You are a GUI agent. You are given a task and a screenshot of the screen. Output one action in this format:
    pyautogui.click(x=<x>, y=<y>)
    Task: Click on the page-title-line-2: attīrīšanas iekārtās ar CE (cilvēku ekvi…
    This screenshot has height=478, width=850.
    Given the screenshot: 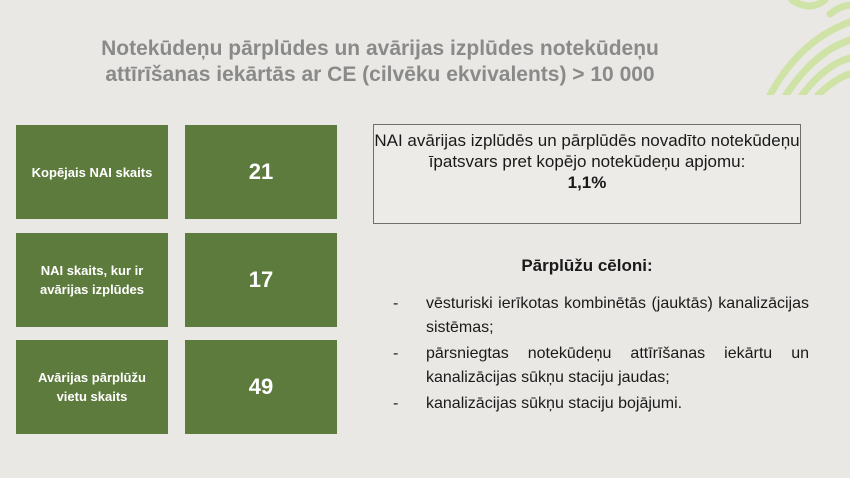 What is the action you would take?
    pyautogui.click(x=380, y=74)
    